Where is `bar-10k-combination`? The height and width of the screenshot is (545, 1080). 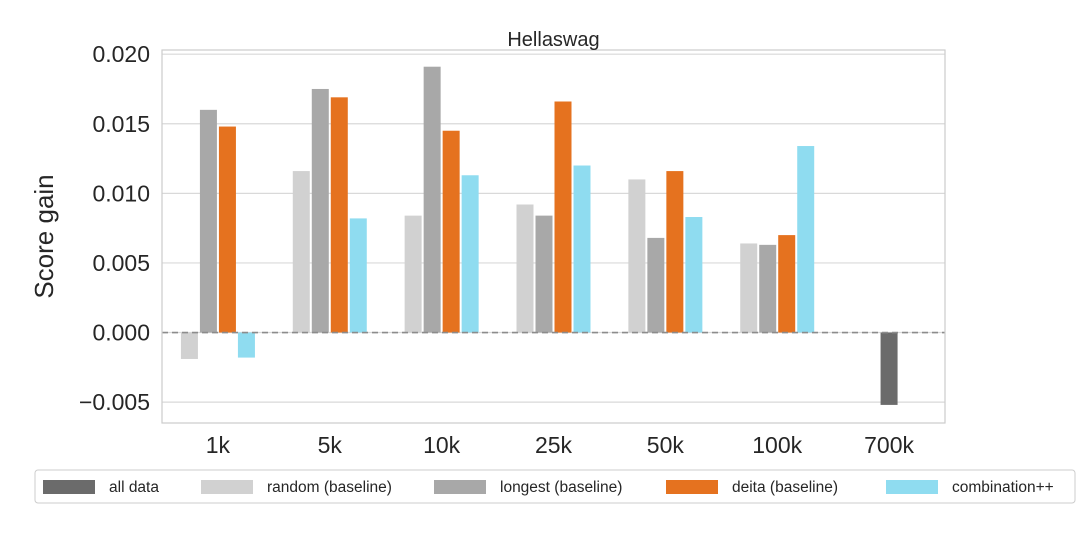 bar-10k-combination is located at coordinates (470, 254).